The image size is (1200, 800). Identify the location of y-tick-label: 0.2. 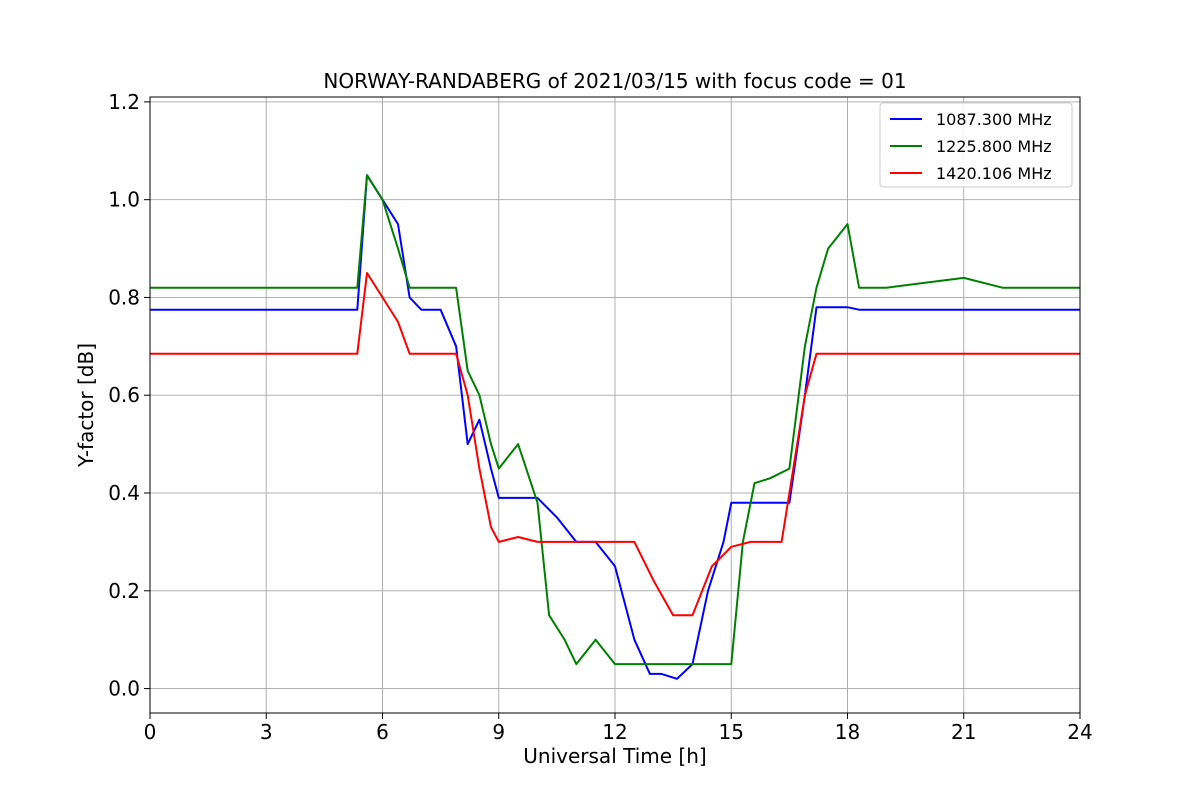
(124, 591).